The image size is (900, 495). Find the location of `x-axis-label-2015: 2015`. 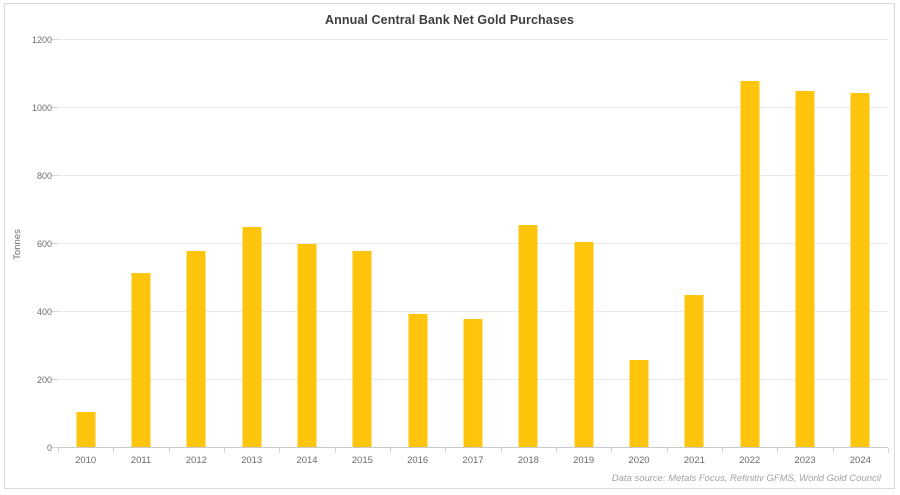

x-axis-label-2015: 2015 is located at coordinates (362, 460).